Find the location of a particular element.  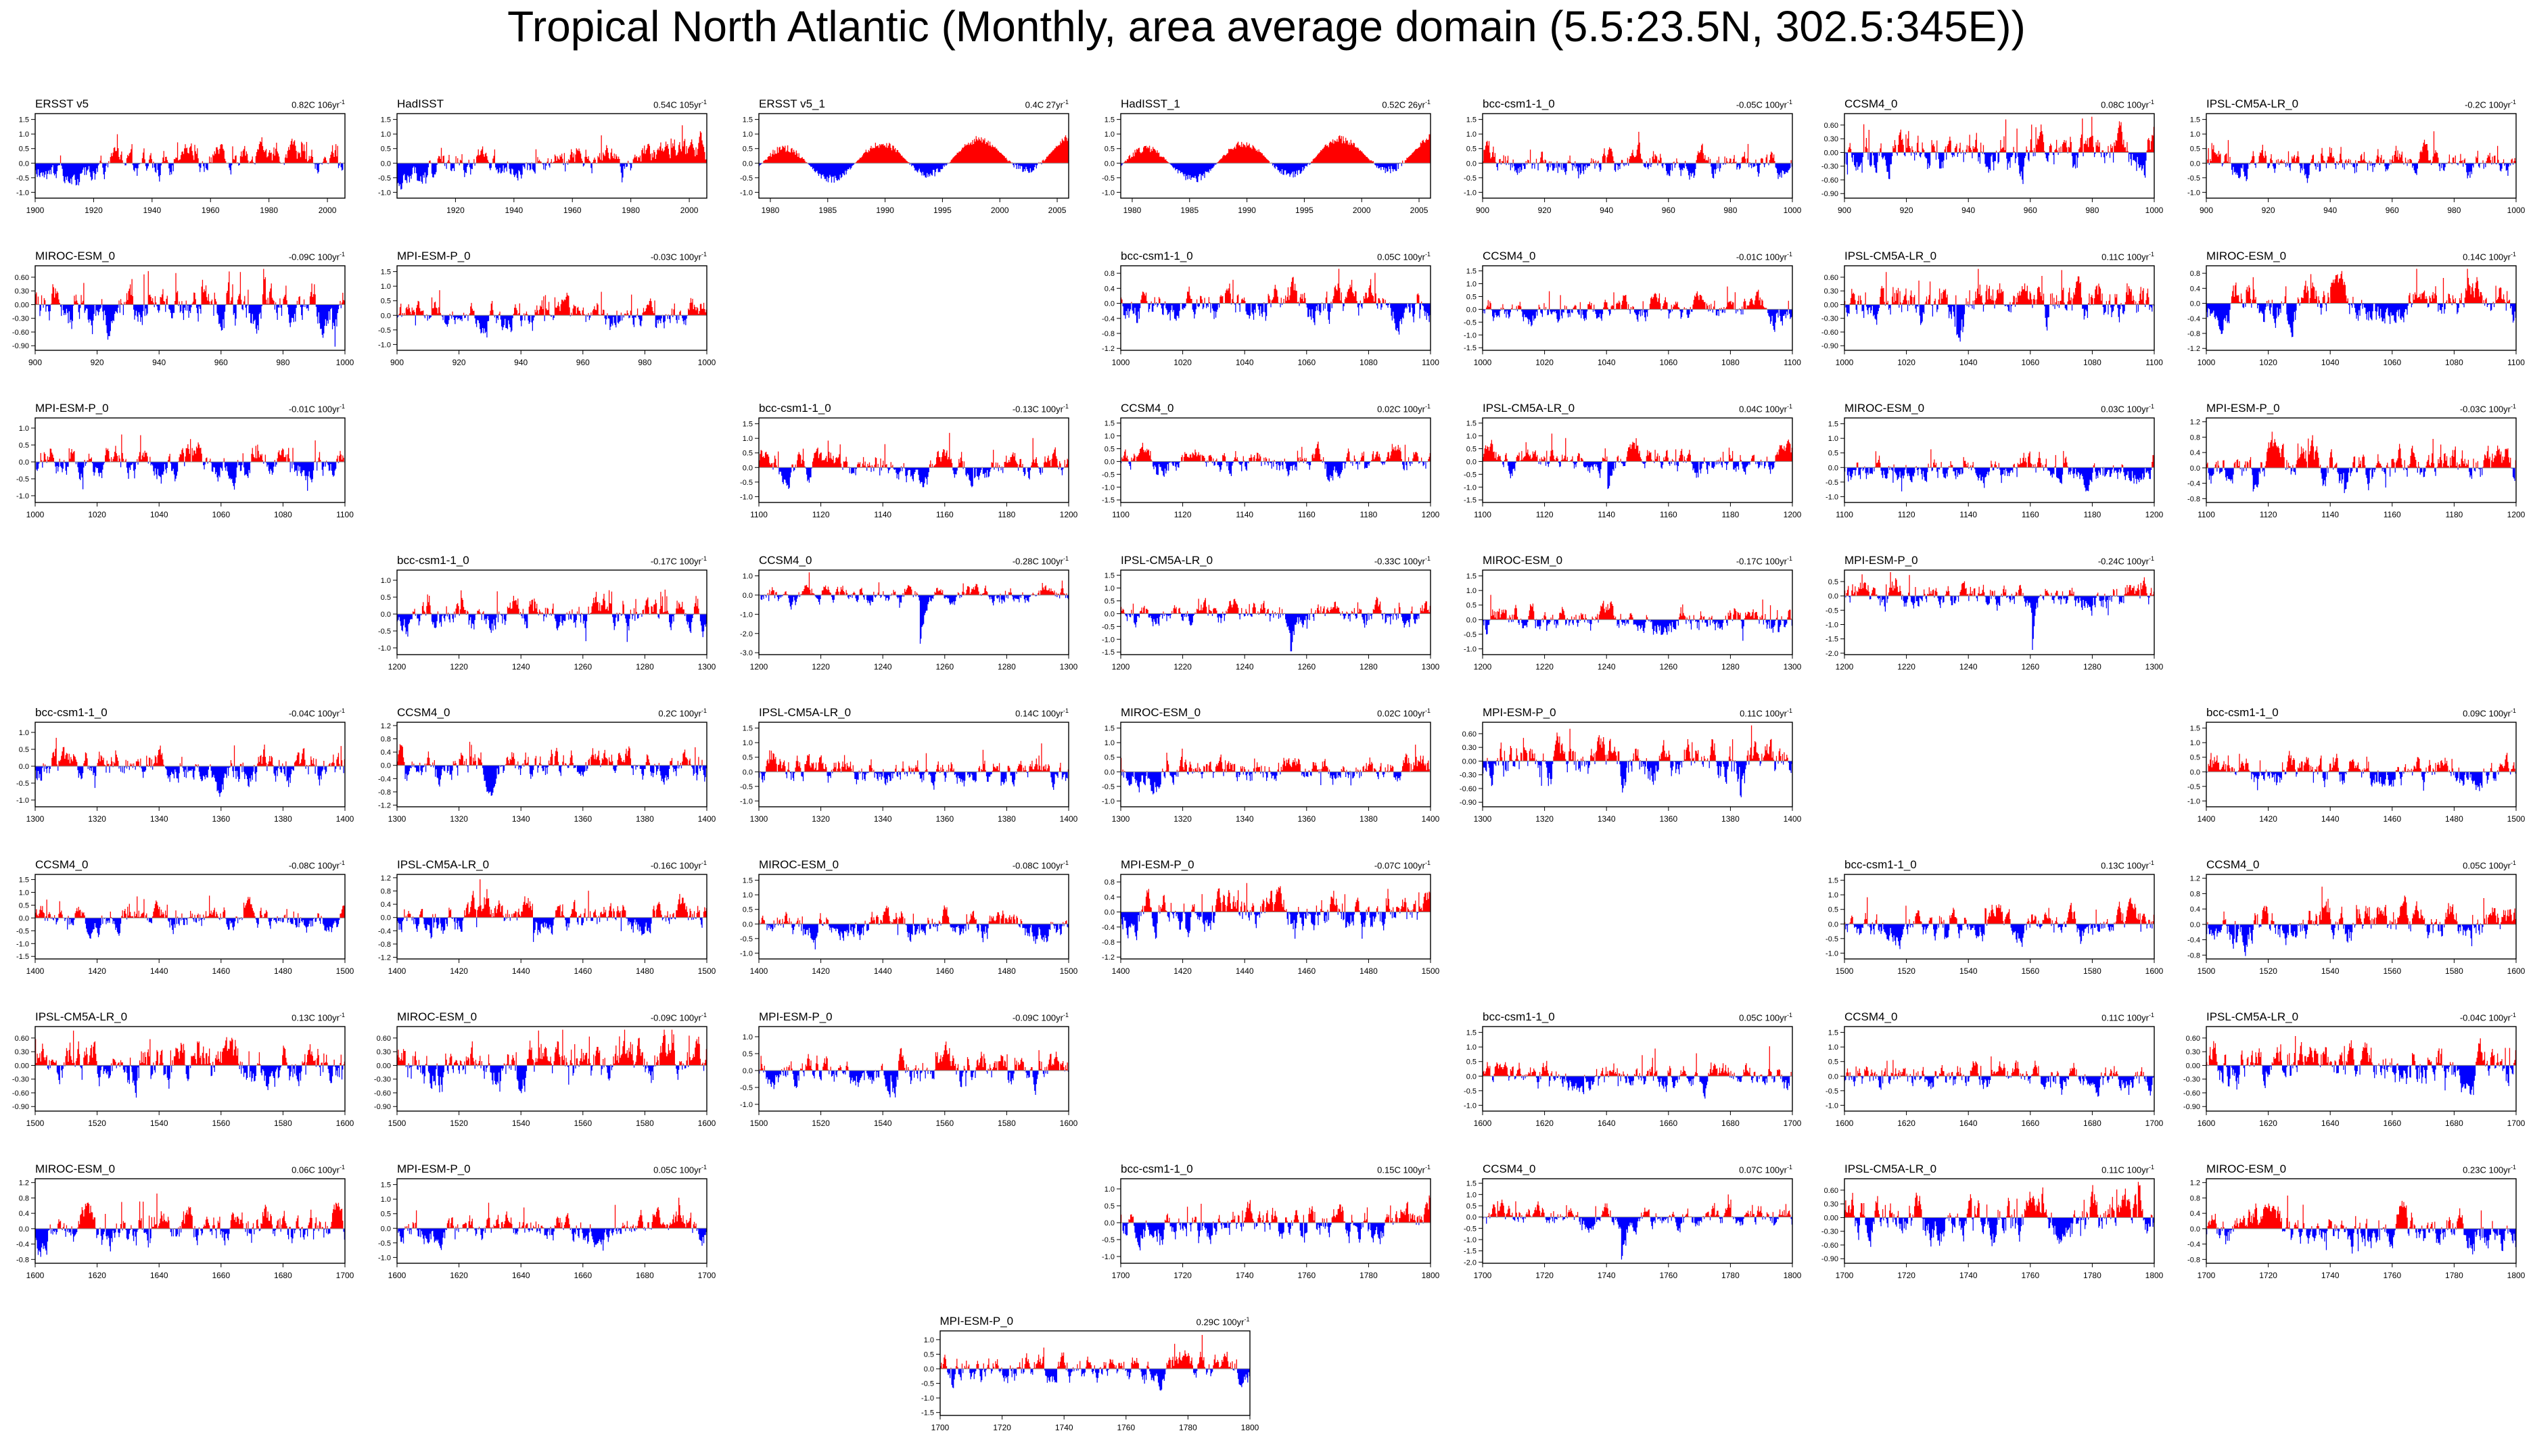

x-tick-label: 920 is located at coordinates (459, 362).